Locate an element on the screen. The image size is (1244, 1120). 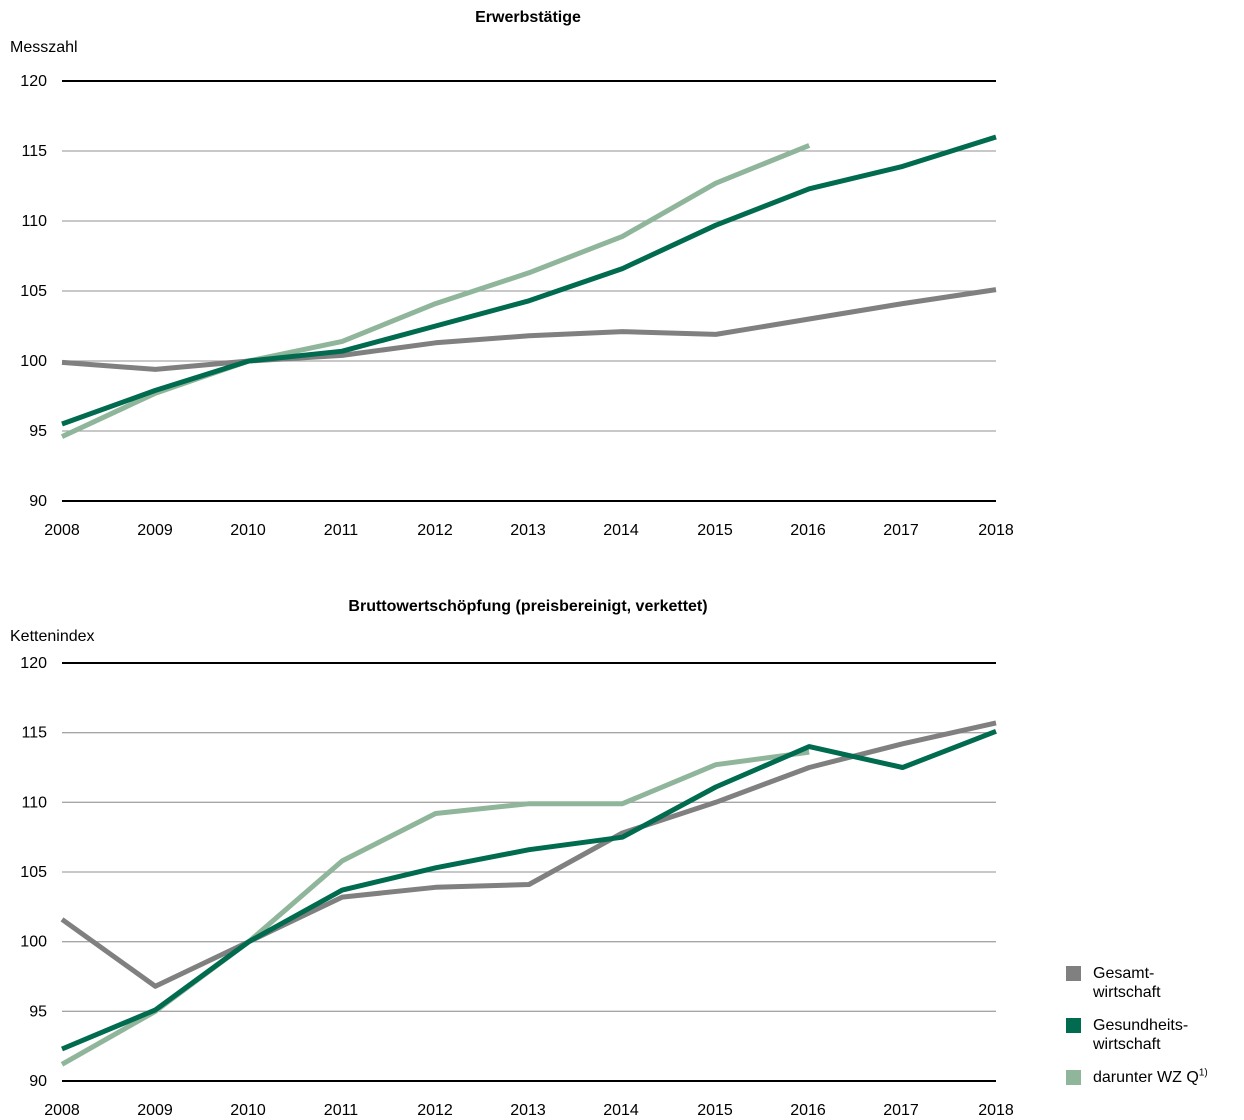
bottom-x-tick-label-2018: 2018 is located at coordinates (996, 1110).